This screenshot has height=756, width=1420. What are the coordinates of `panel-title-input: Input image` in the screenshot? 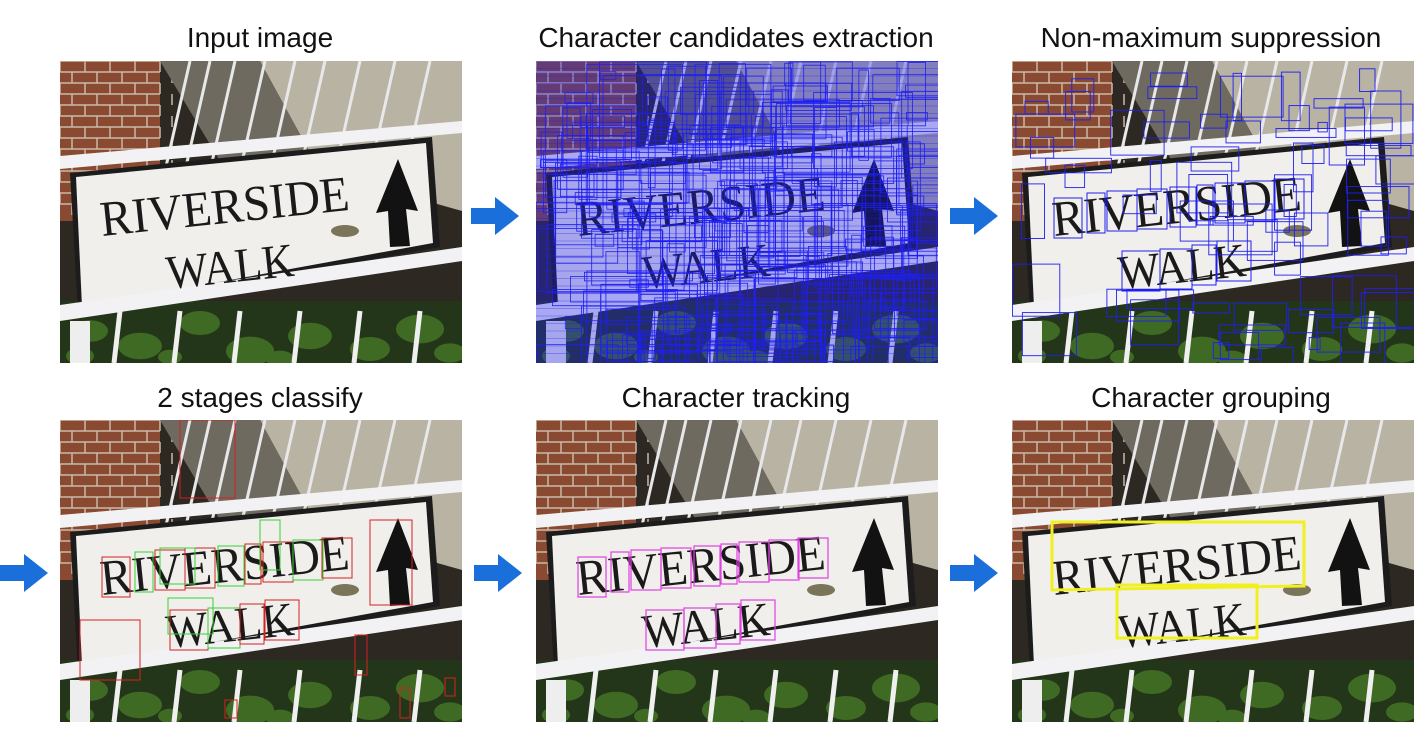 It's located at (260, 37).